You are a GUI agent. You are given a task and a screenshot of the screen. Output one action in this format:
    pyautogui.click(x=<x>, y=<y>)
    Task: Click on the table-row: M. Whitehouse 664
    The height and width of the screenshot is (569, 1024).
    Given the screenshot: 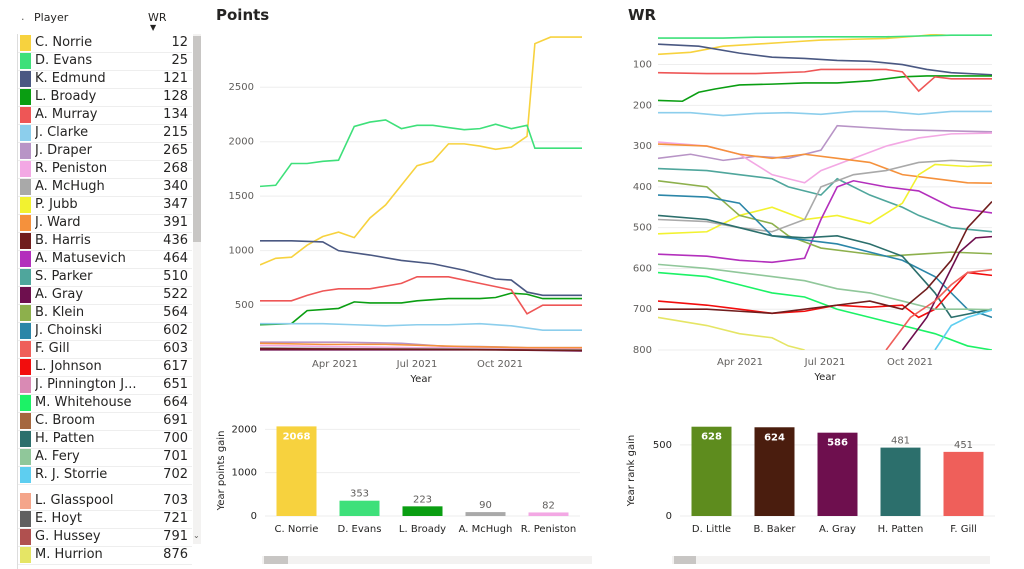 What is the action you would take?
    pyautogui.click(x=105, y=403)
    